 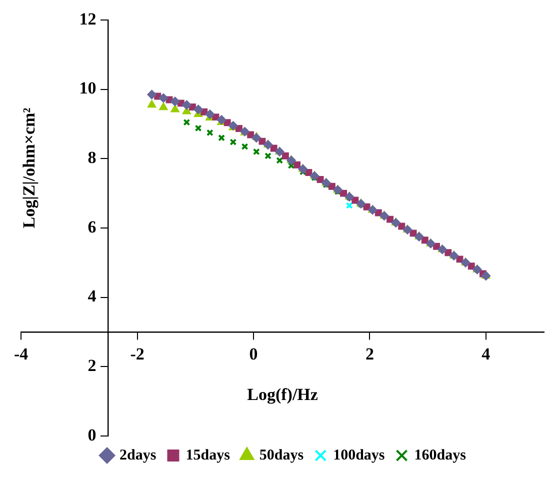 I want to click on legend-label: 160days, so click(x=440, y=455).